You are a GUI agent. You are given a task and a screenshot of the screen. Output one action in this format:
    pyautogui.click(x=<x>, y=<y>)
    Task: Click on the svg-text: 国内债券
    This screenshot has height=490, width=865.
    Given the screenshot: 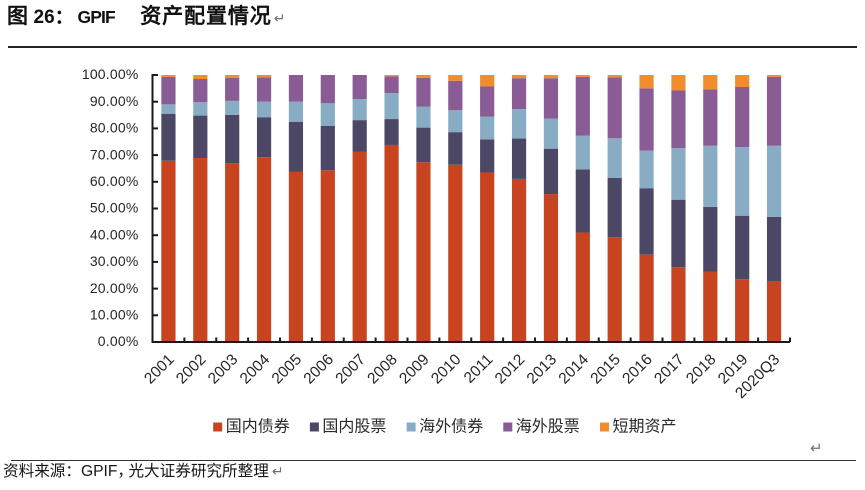 What is the action you would take?
    pyautogui.click(x=258, y=427)
    